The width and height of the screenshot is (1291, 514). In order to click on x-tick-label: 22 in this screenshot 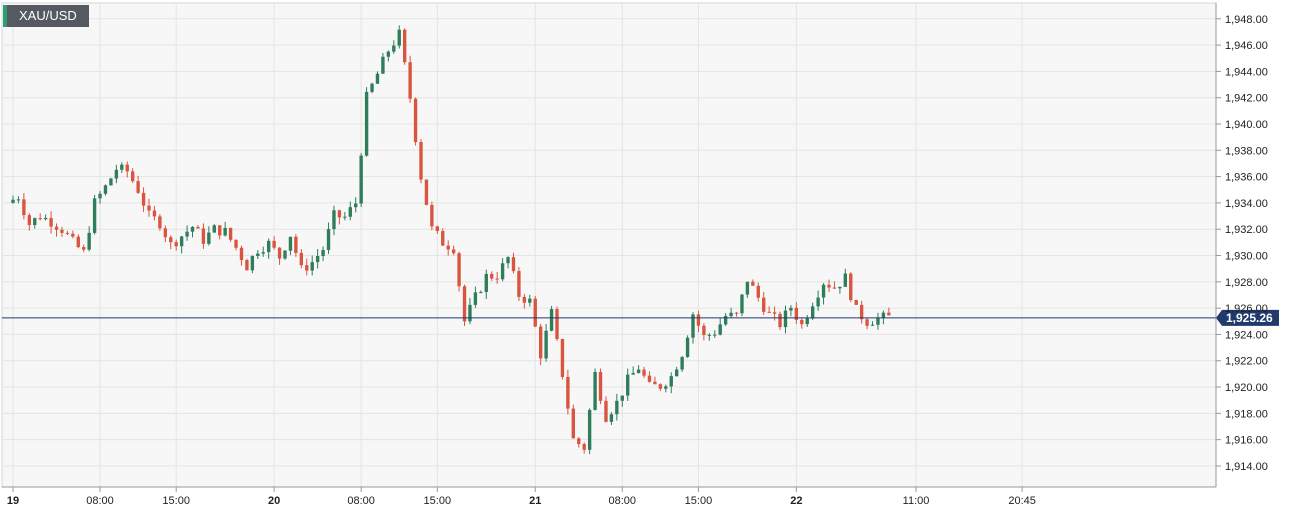, I will do `click(796, 501)`.